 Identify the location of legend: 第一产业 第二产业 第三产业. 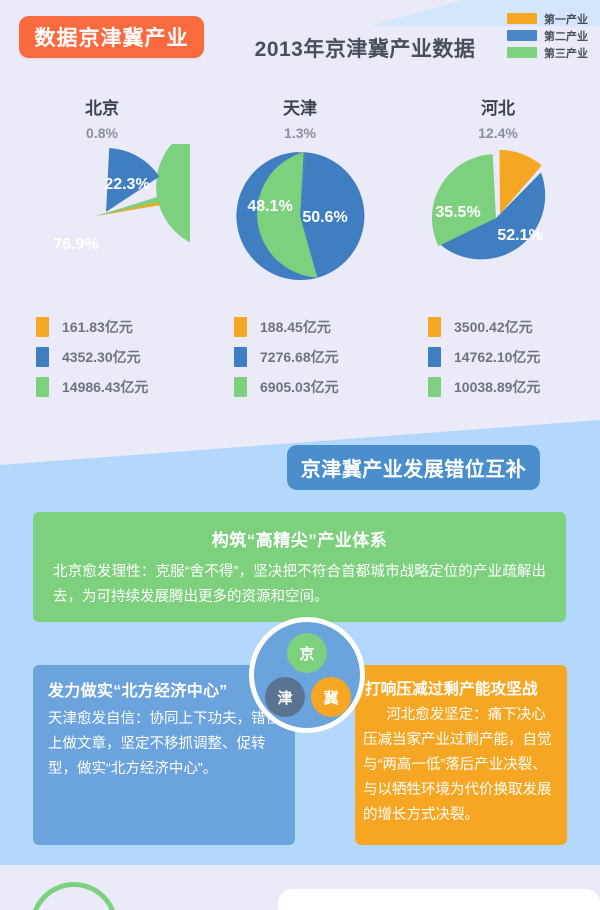
(547, 35).